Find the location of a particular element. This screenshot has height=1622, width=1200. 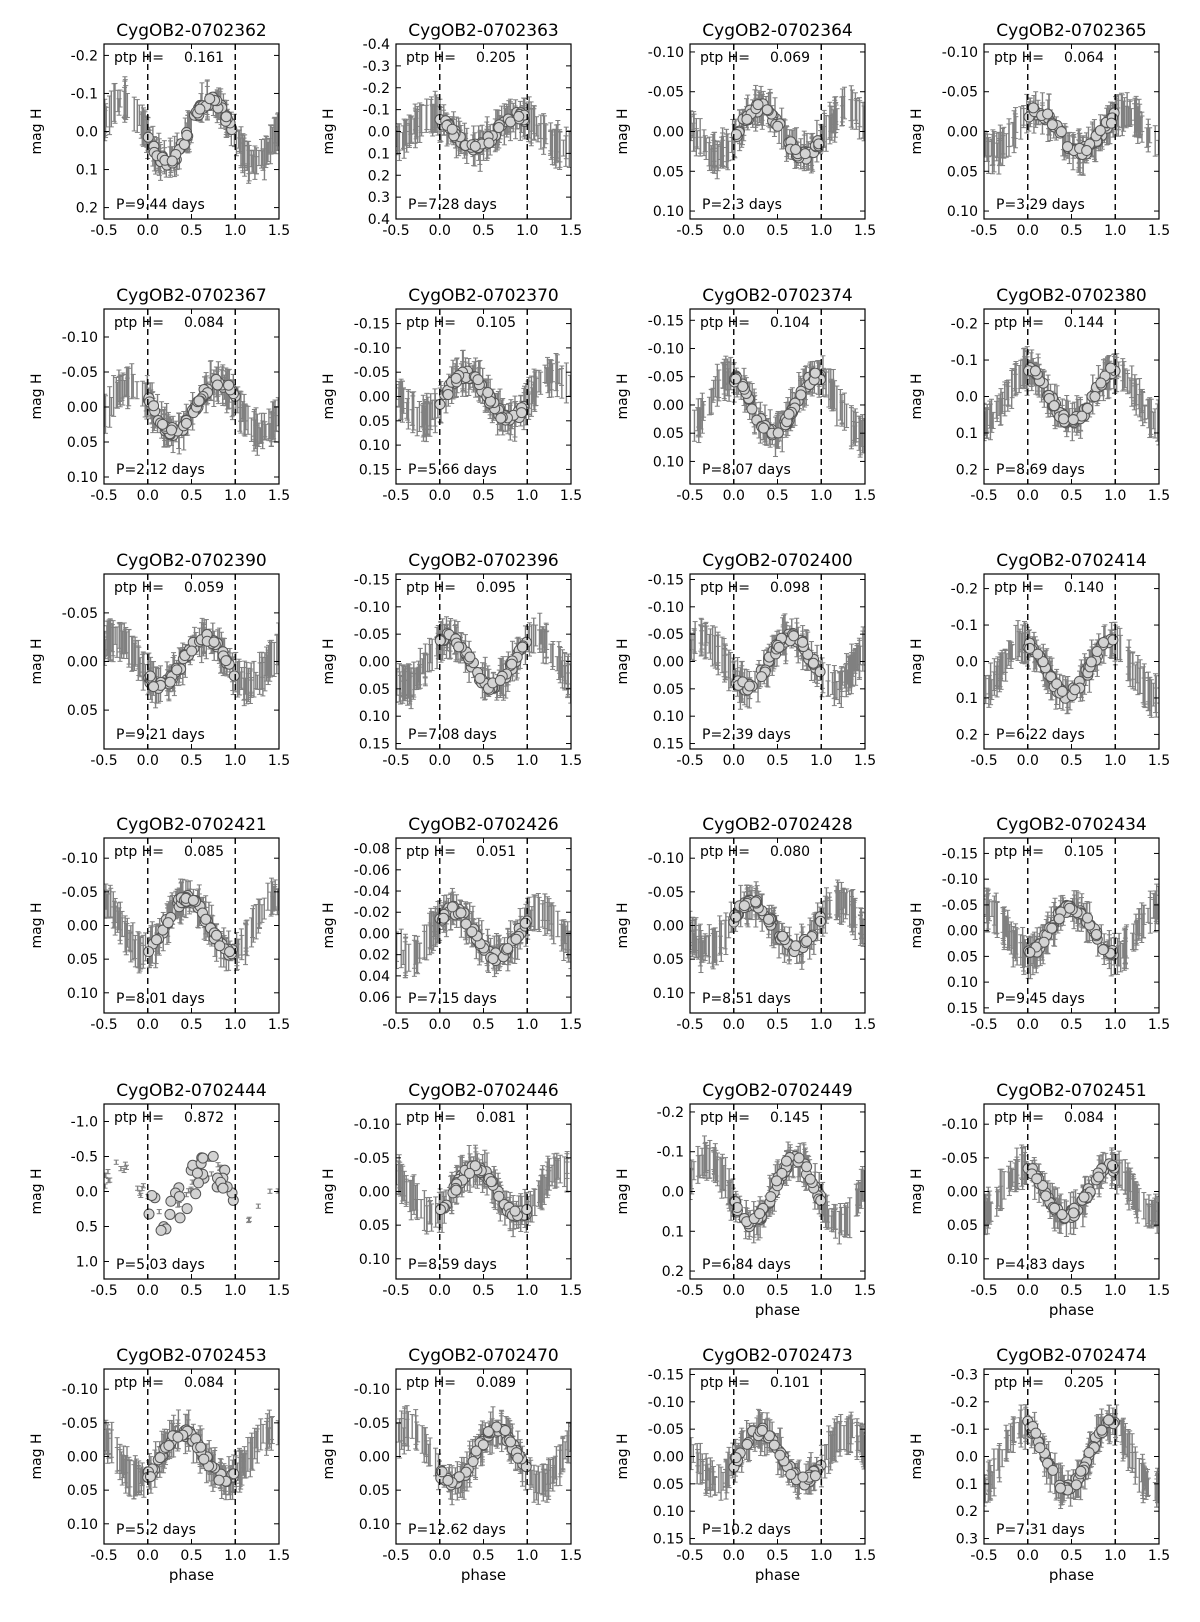

period-label: P=2.12 days is located at coordinates (160, 470).